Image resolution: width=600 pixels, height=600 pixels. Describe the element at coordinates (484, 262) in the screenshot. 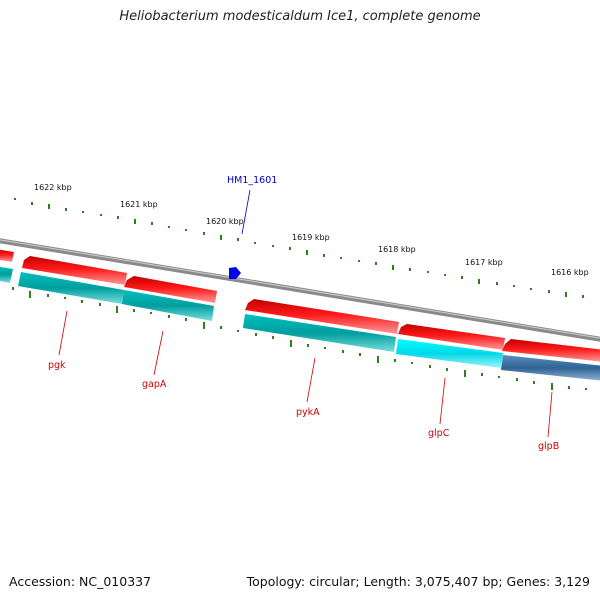

I see `kbp-label: 1617 kbp` at that location.